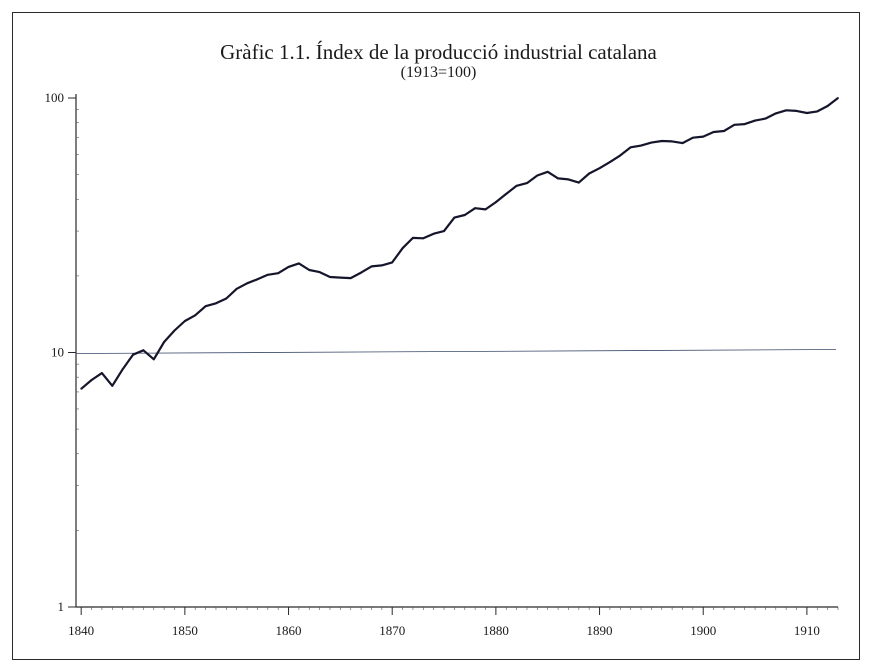  What do you see at coordinates (185, 630) in the screenshot?
I see `x-tick-label: 1850` at bounding box center [185, 630].